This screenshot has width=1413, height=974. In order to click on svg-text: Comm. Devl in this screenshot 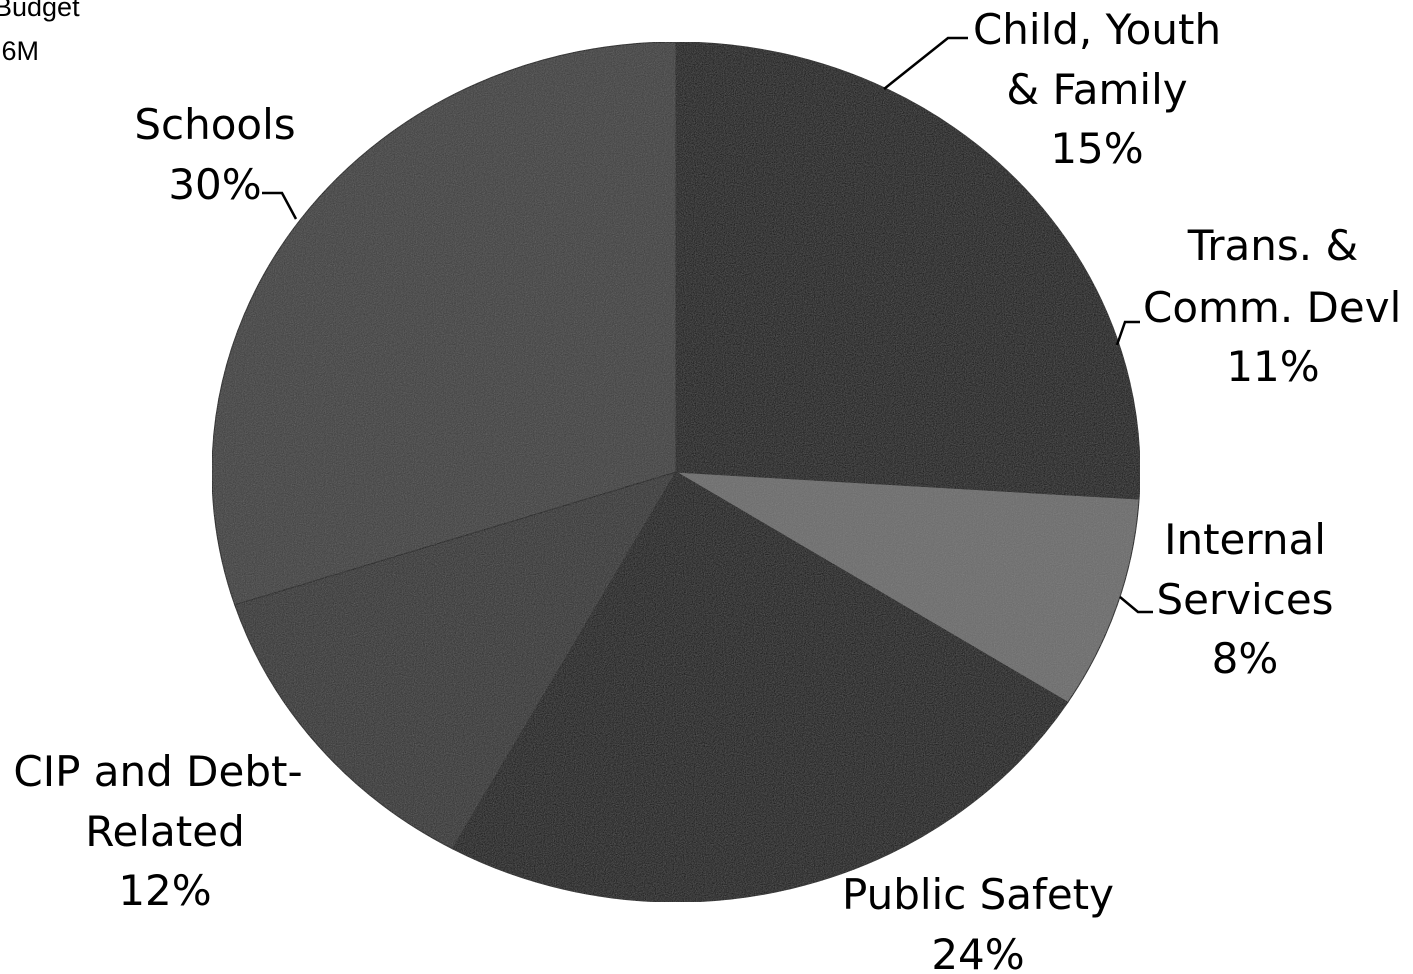, I will do `click(1272, 307)`.